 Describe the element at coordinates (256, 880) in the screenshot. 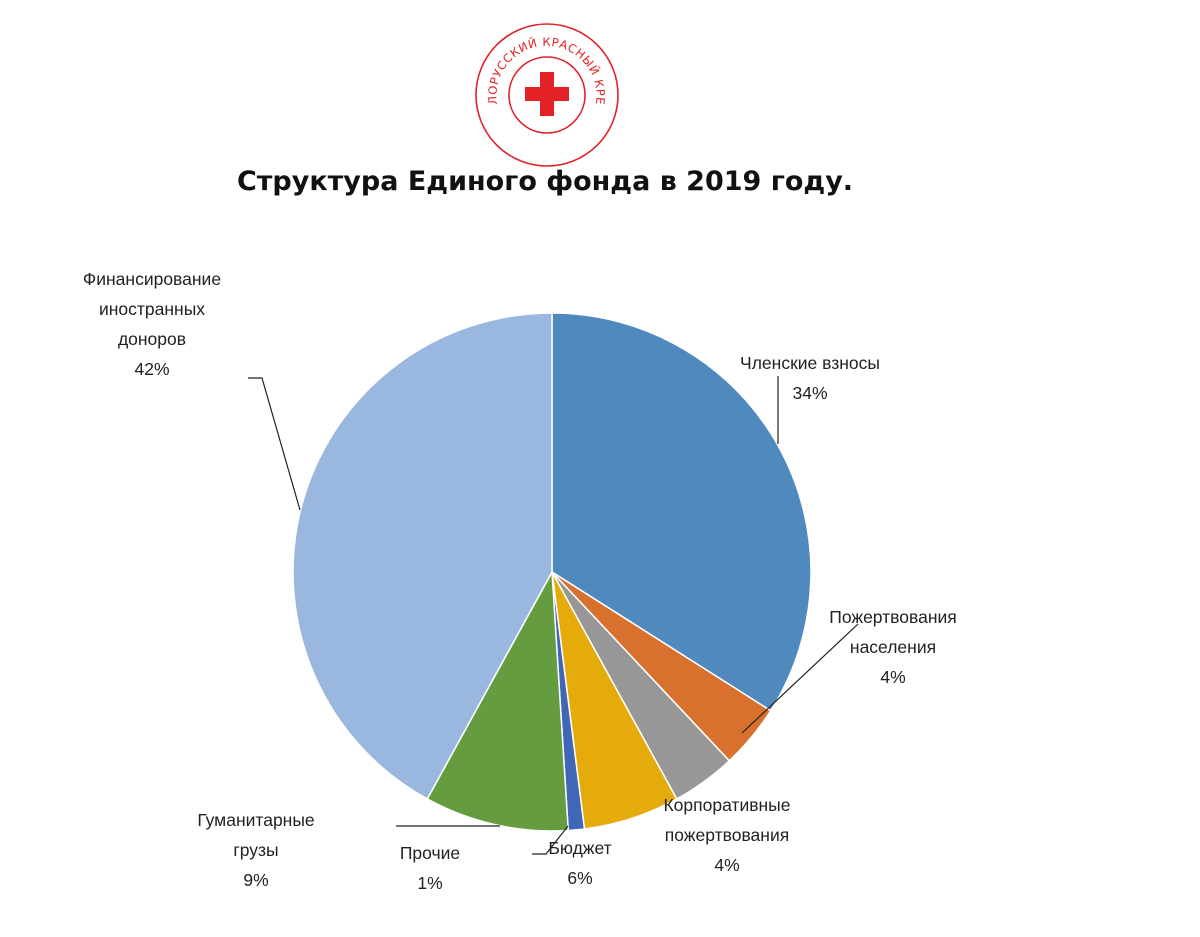

I see `data-label-percent: 9%` at that location.